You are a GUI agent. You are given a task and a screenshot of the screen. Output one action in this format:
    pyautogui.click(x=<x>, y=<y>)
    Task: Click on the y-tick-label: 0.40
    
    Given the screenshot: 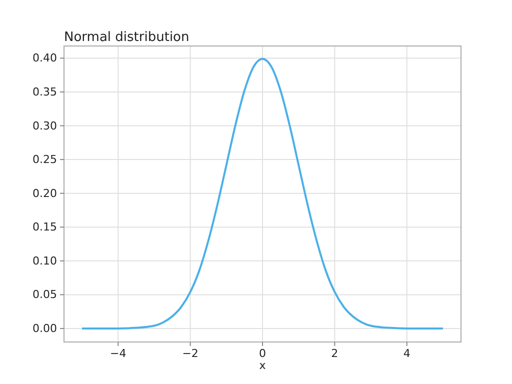 What is the action you would take?
    pyautogui.click(x=44, y=58)
    